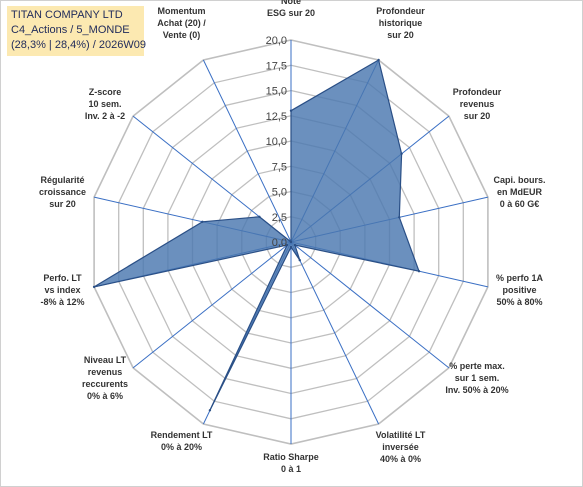 The width and height of the screenshot is (583, 487). What do you see at coordinates (182, 441) in the screenshot?
I see `axis-label: Rendement LT 0% à 20%` at bounding box center [182, 441].